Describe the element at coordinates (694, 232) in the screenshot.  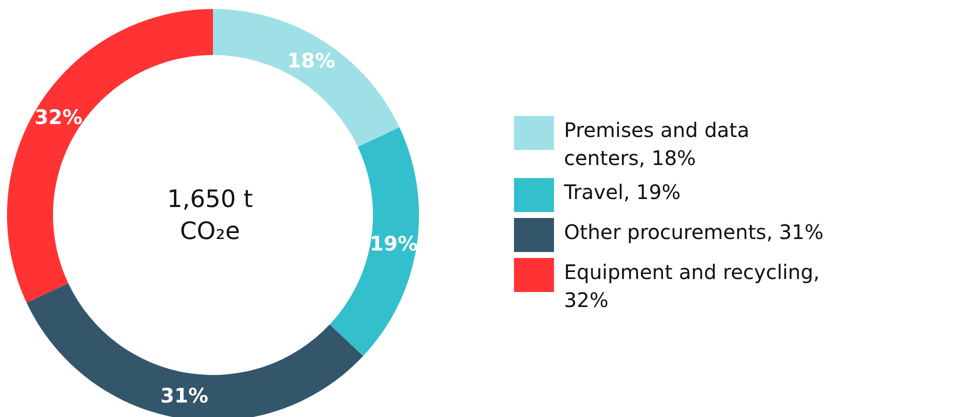
I see `legend-label: Other procurements, 31%` at that location.